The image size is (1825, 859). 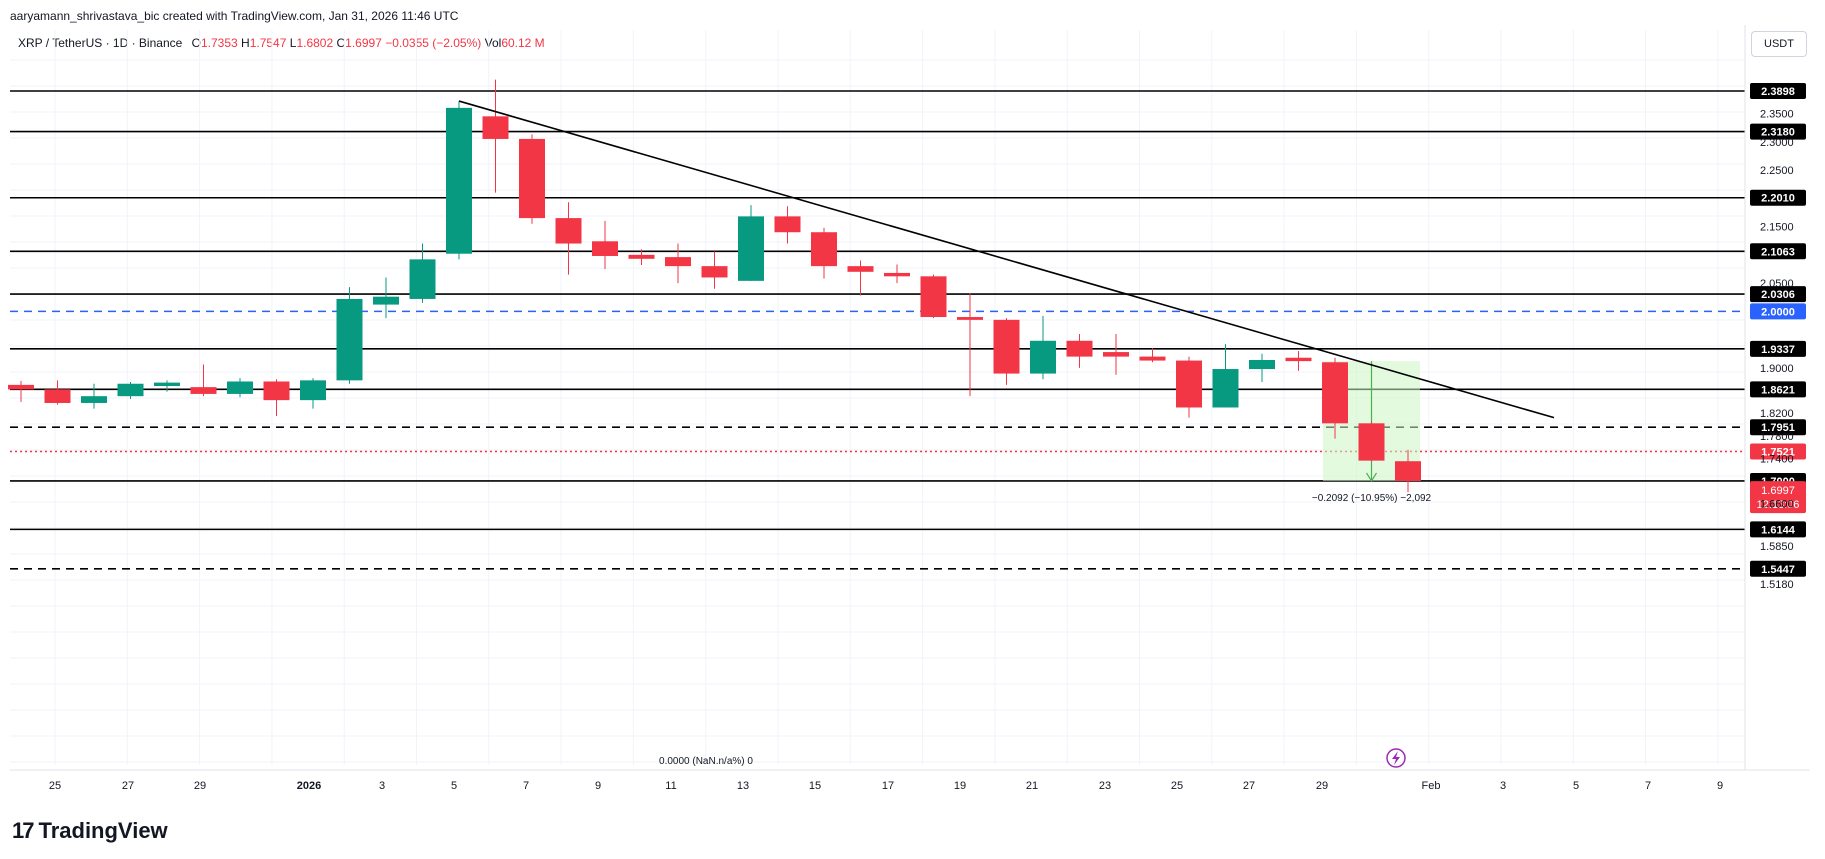 What do you see at coordinates (341, 43) in the screenshot?
I see `close-label: C` at bounding box center [341, 43].